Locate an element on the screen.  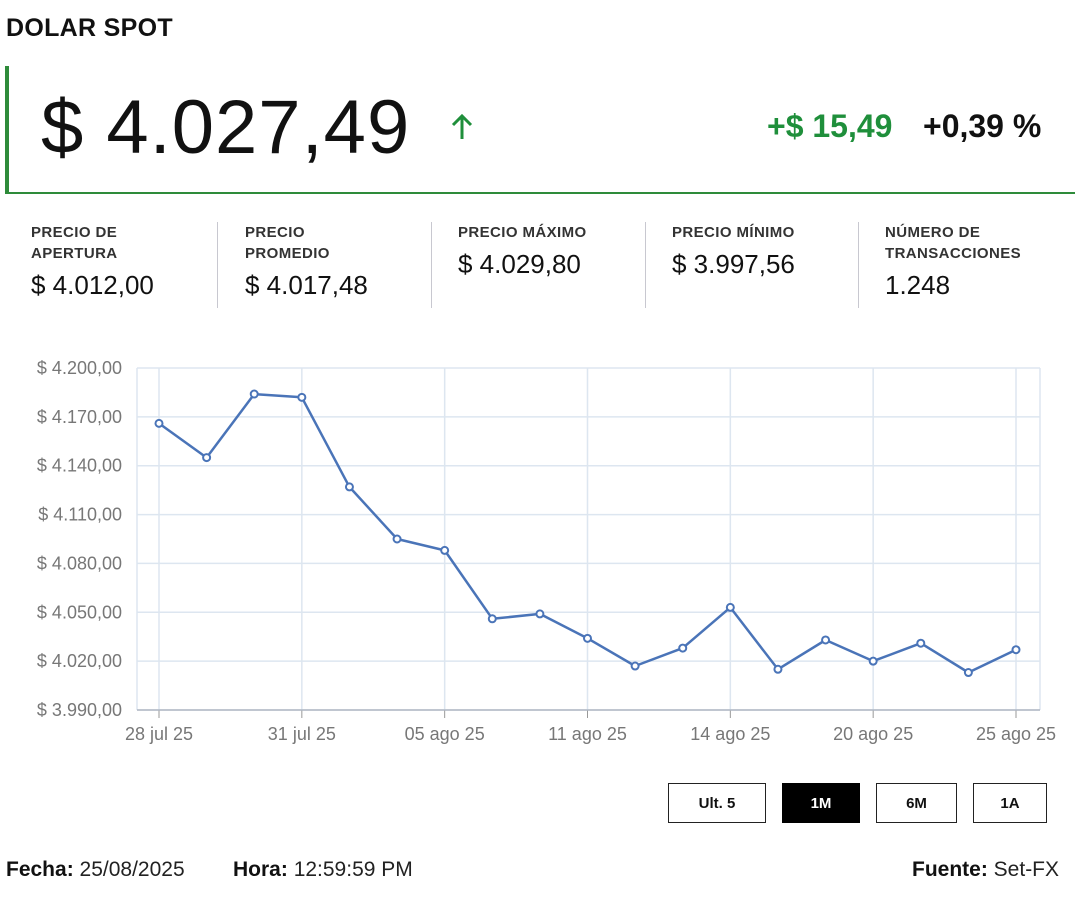
y-tick-label: $ 4.140,00 is located at coordinates (79, 466).